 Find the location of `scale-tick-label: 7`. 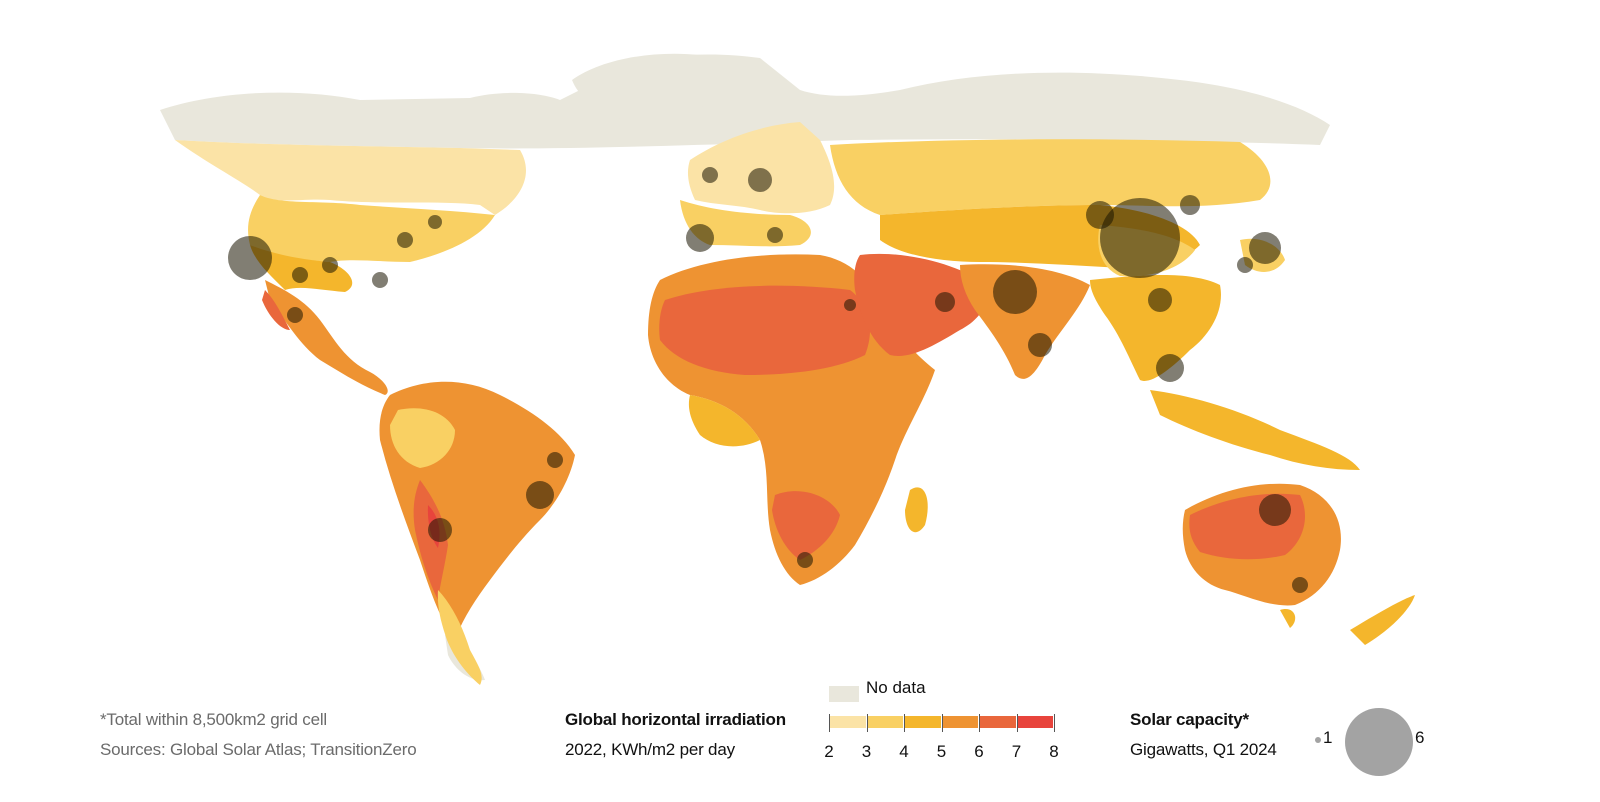

scale-tick-label: 7 is located at coordinates (1016, 751).